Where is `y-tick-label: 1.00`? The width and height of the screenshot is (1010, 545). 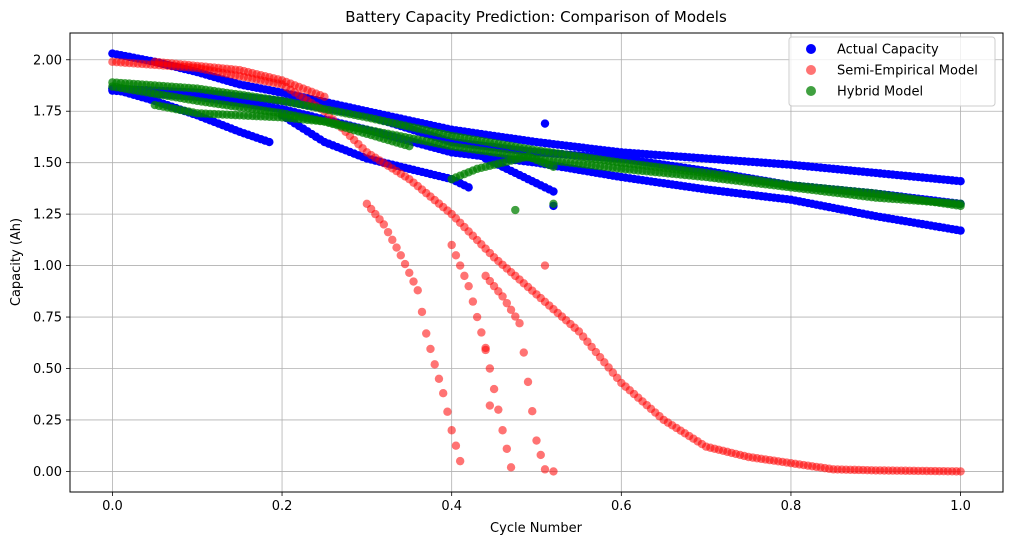 y-tick-label: 1.00 is located at coordinates (47, 266).